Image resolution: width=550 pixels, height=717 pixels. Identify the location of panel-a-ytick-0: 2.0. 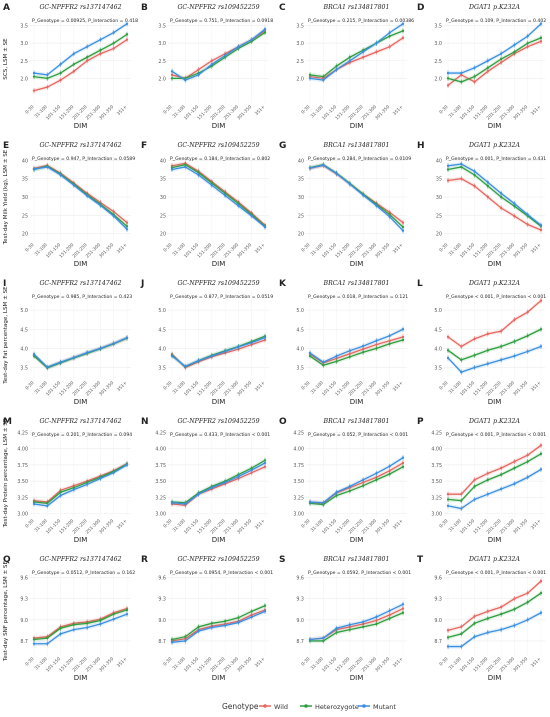
(24, 79).